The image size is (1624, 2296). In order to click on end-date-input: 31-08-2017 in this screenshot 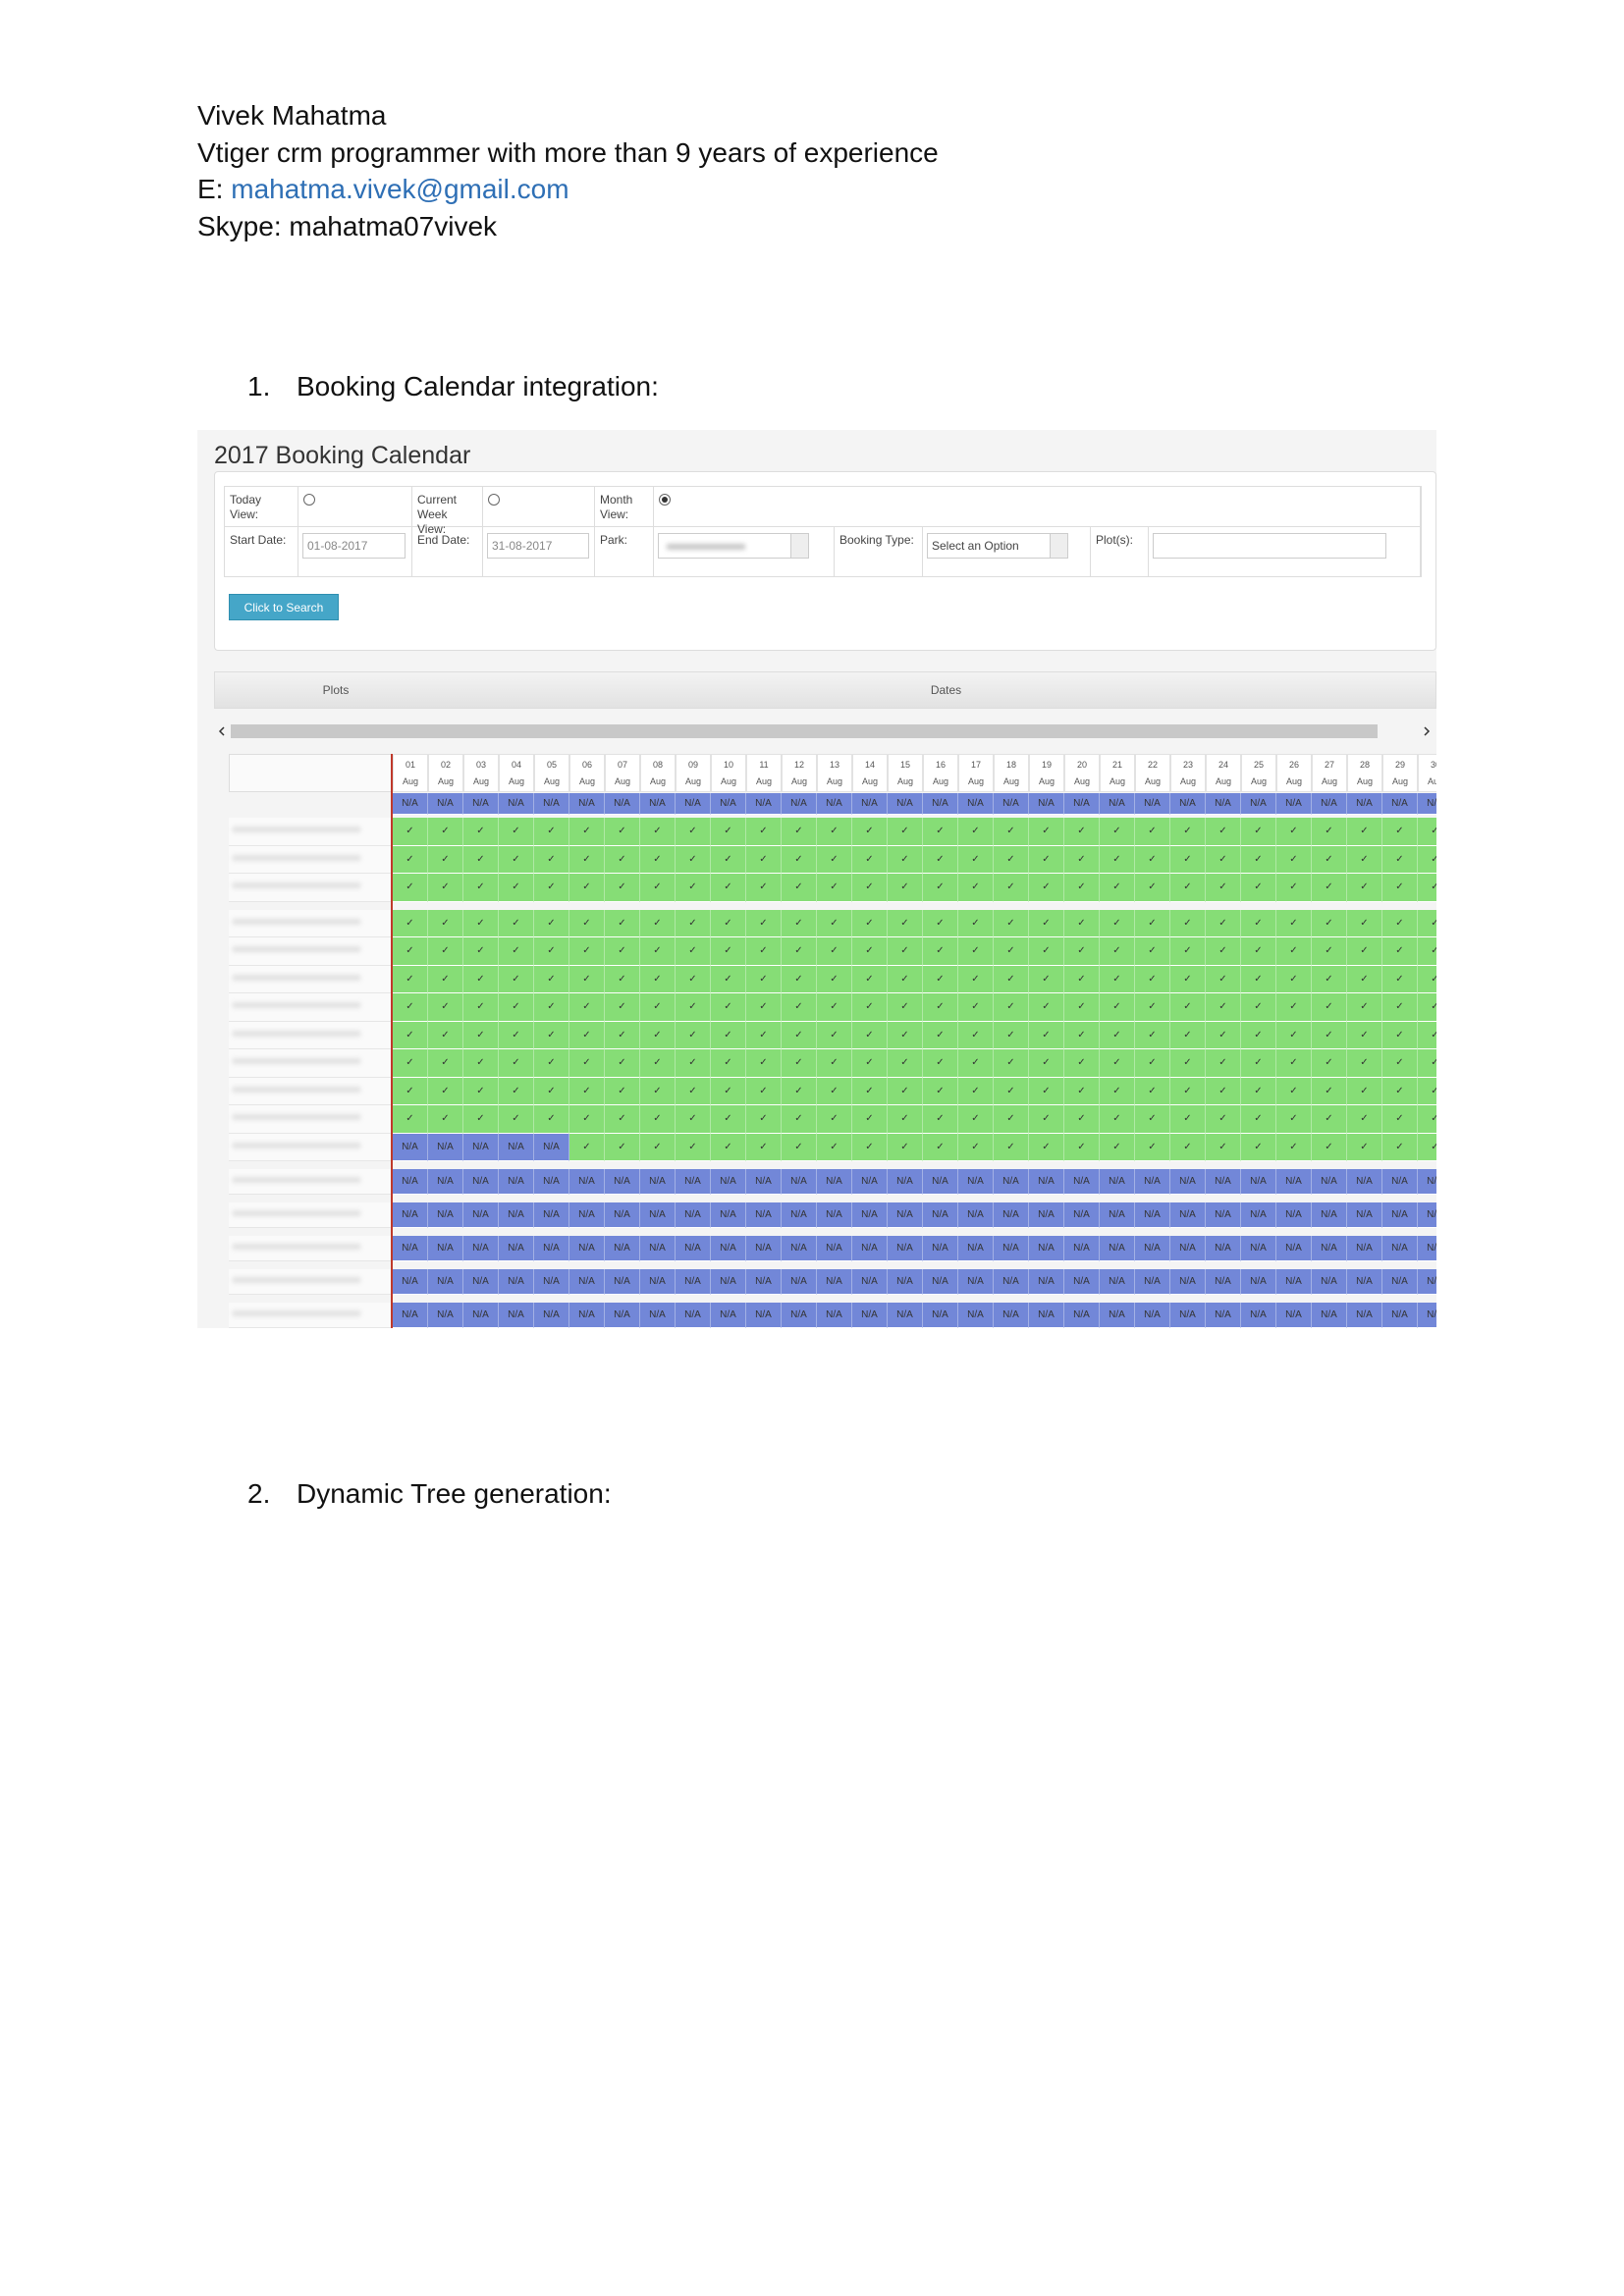, I will do `click(538, 546)`.